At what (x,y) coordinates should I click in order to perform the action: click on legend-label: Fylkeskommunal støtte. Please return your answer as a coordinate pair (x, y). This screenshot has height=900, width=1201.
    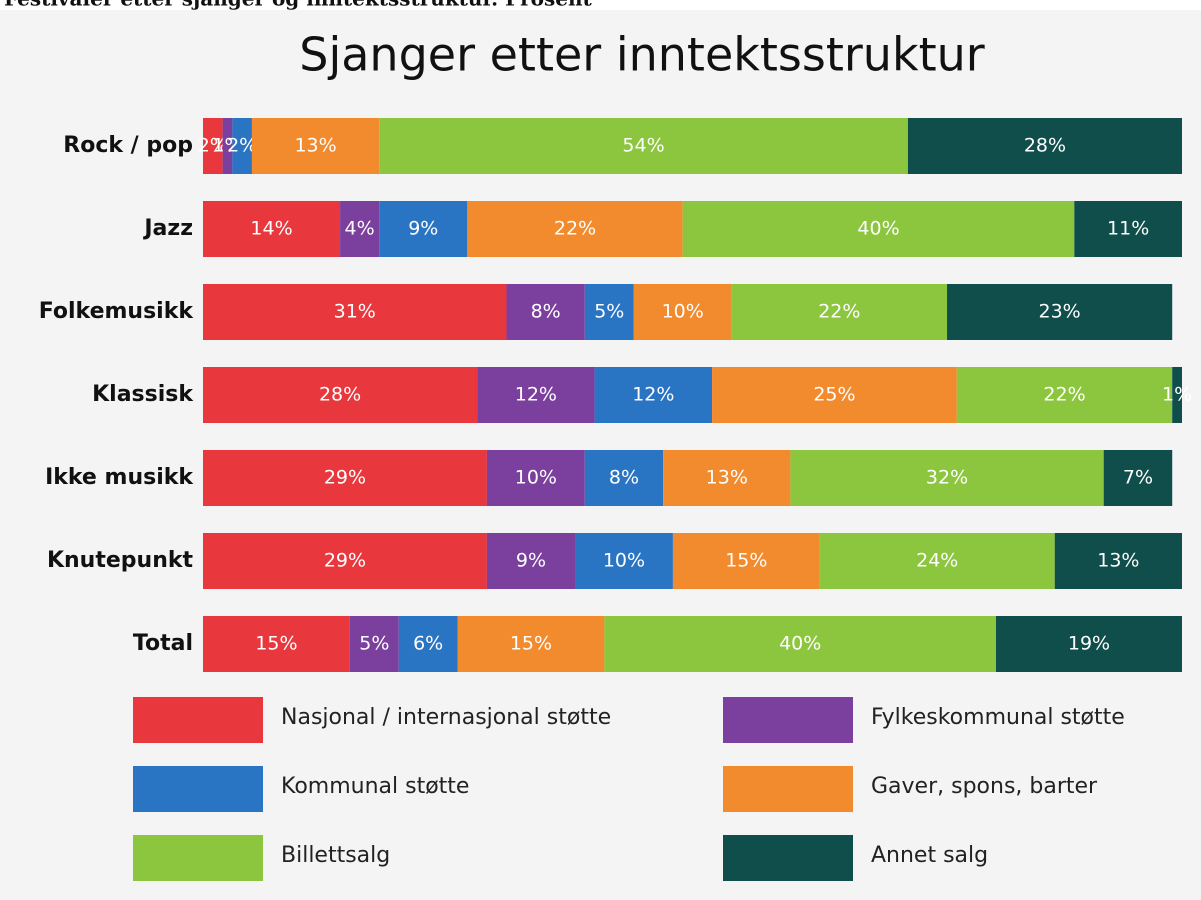
    Looking at the image, I should click on (998, 717).